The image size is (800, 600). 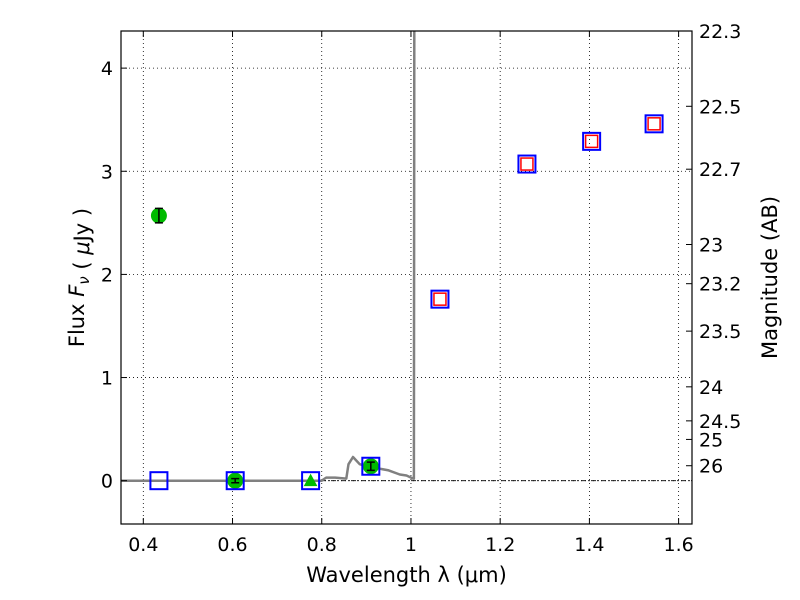 What do you see at coordinates (720, 170) in the screenshot?
I see `y2-tick-label: 22.7` at bounding box center [720, 170].